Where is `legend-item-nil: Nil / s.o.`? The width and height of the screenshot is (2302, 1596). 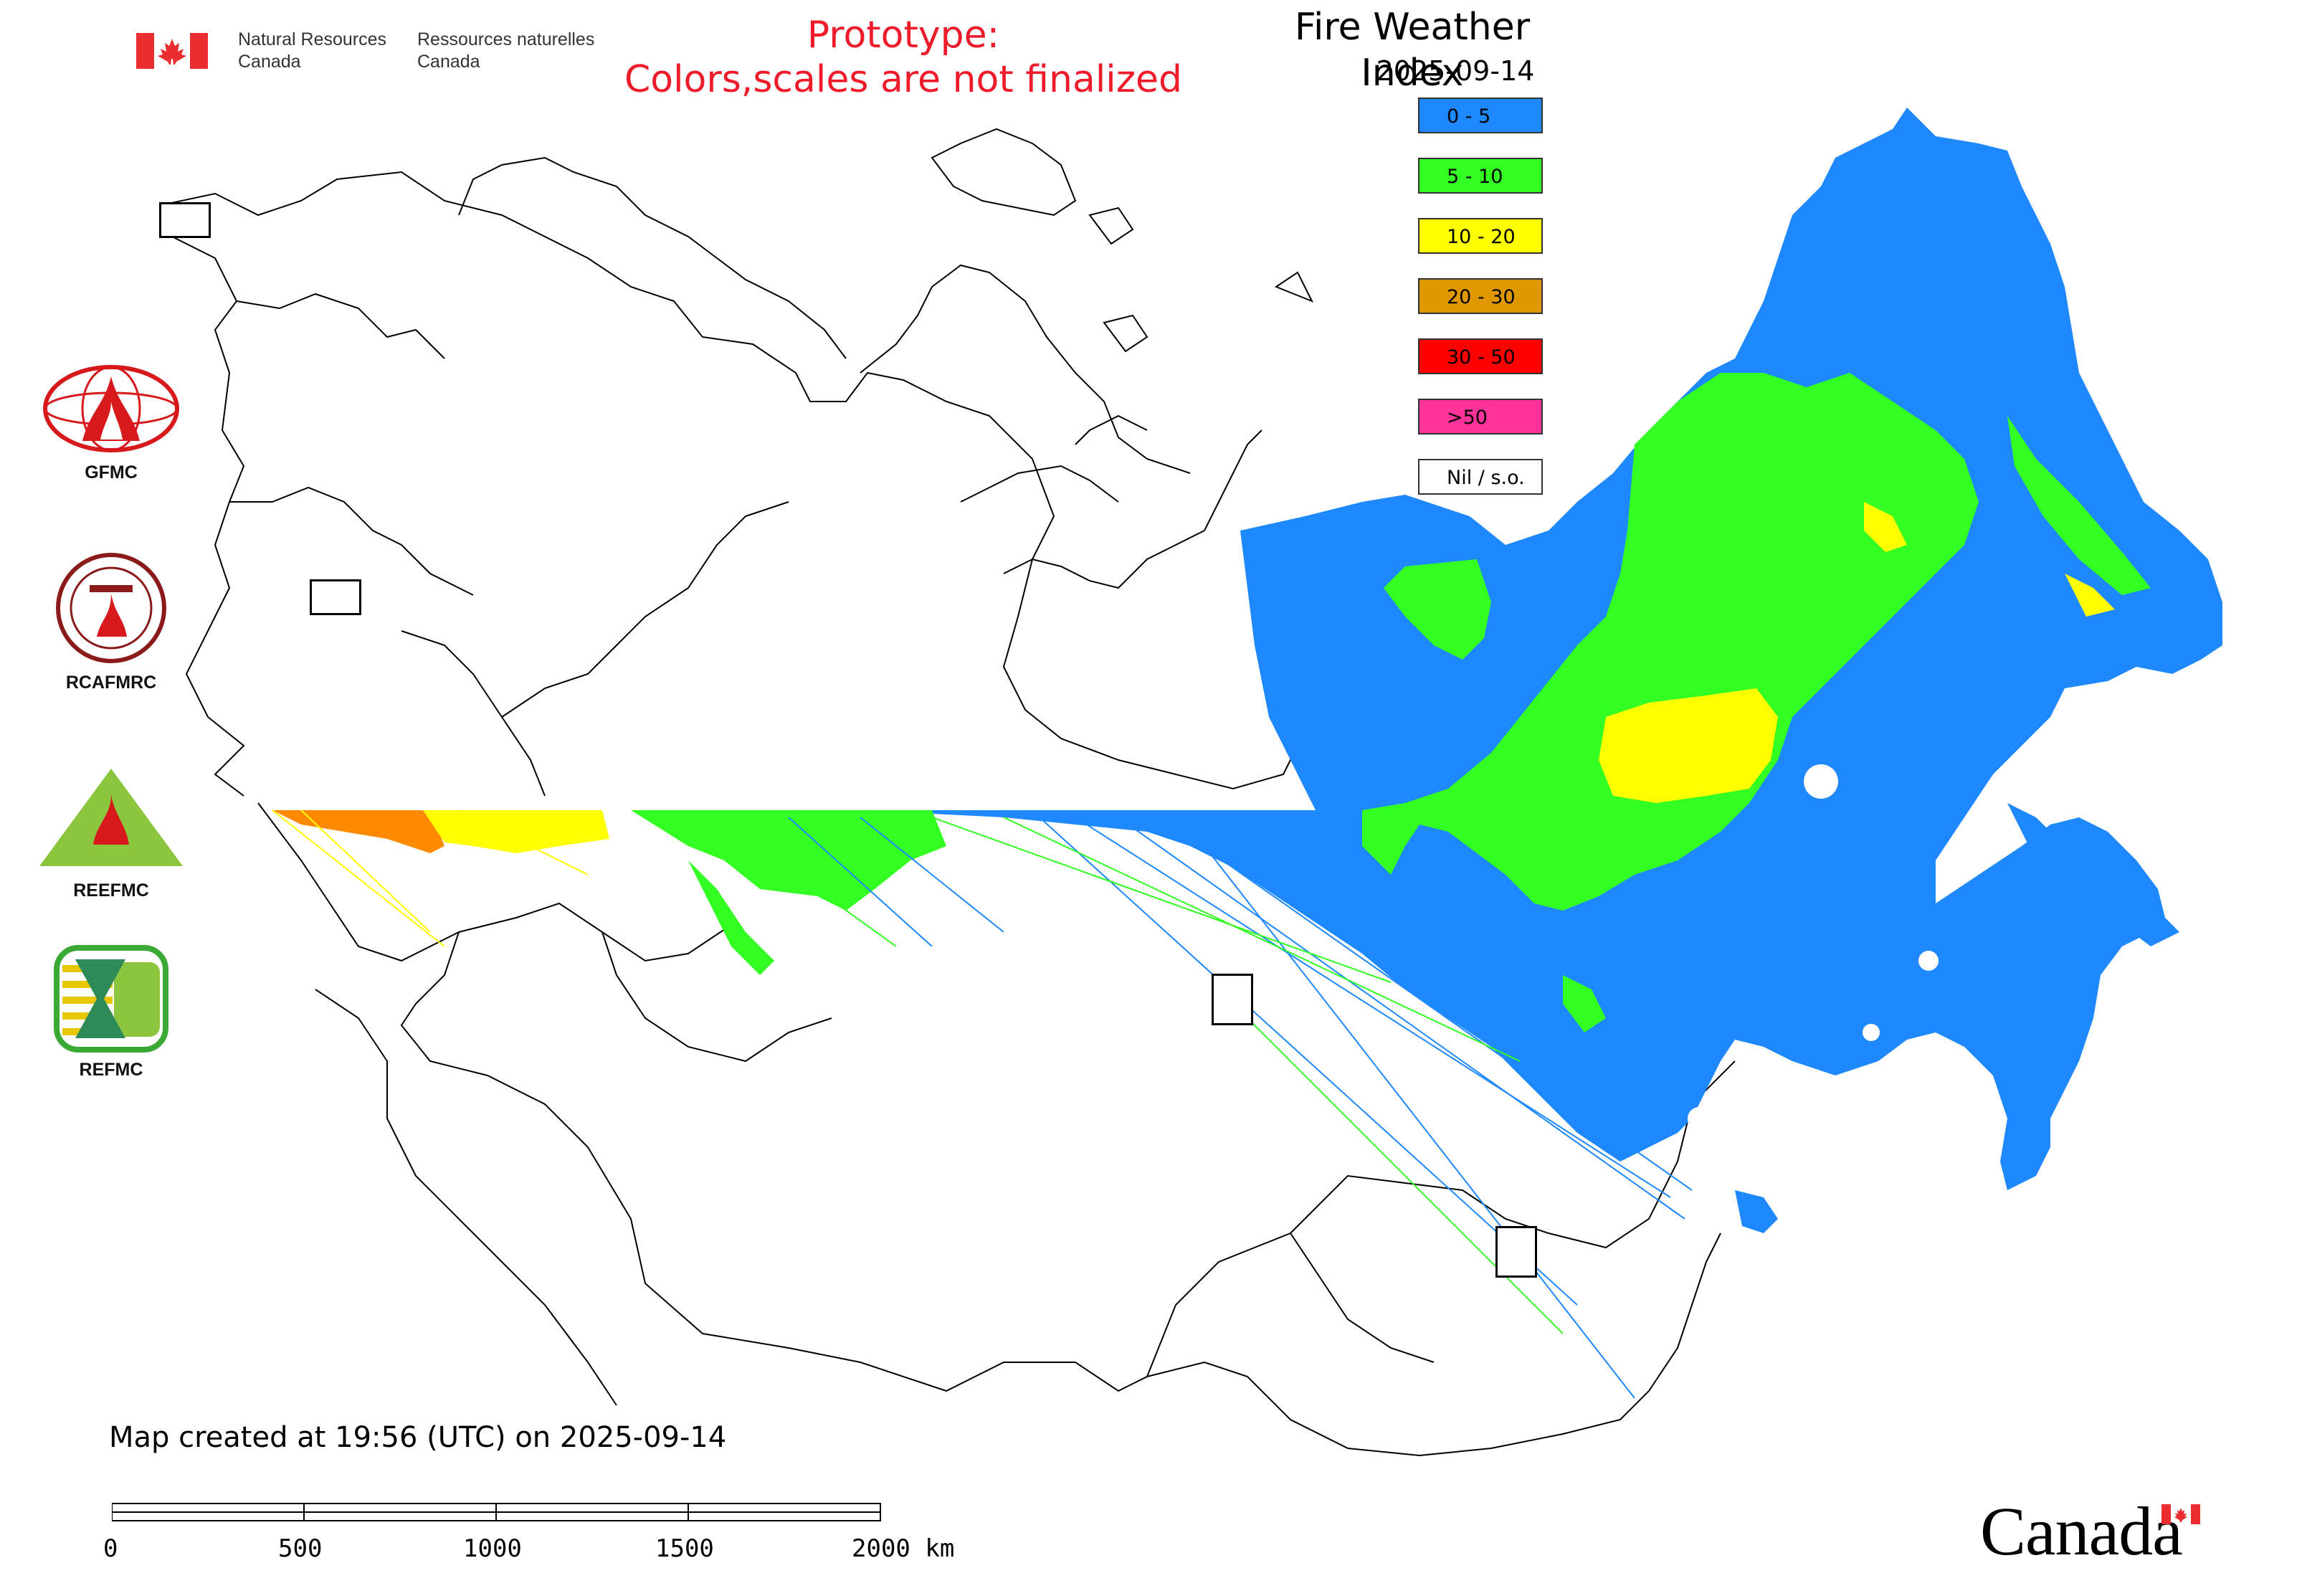 legend-item-nil: Nil / s.o. is located at coordinates (1481, 477).